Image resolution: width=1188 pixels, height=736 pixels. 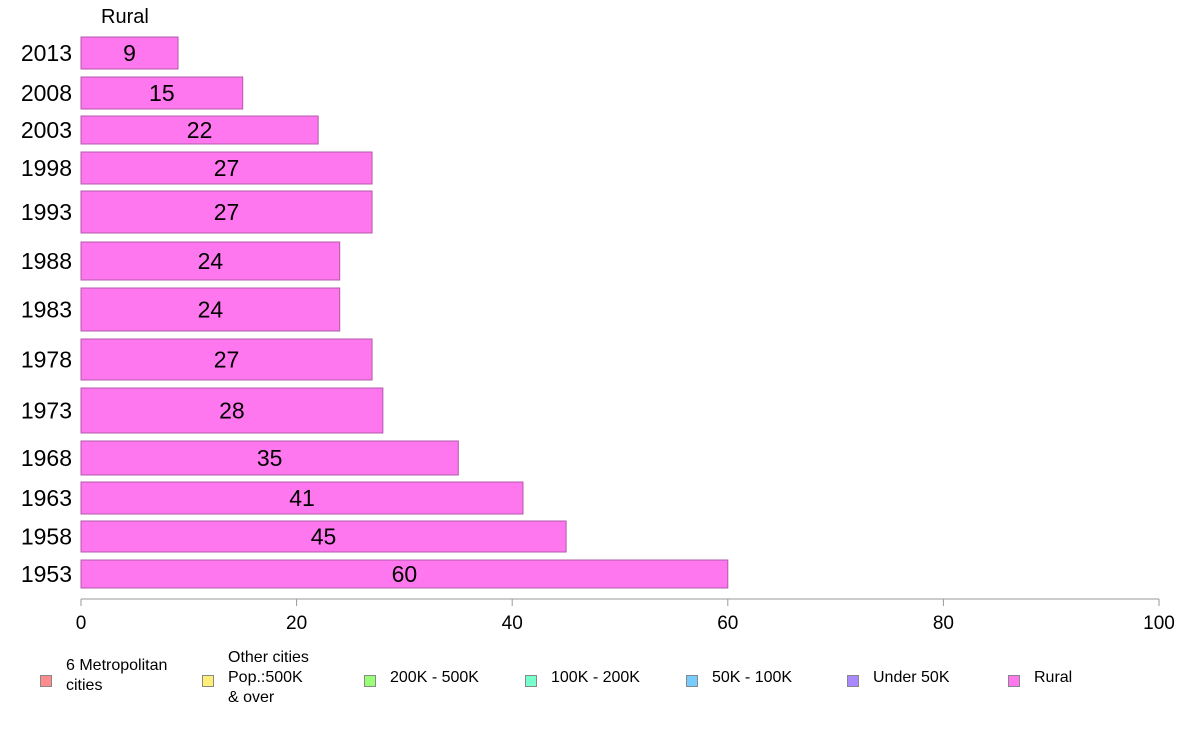 I want to click on legend-label: Under 50K, so click(x=911, y=677).